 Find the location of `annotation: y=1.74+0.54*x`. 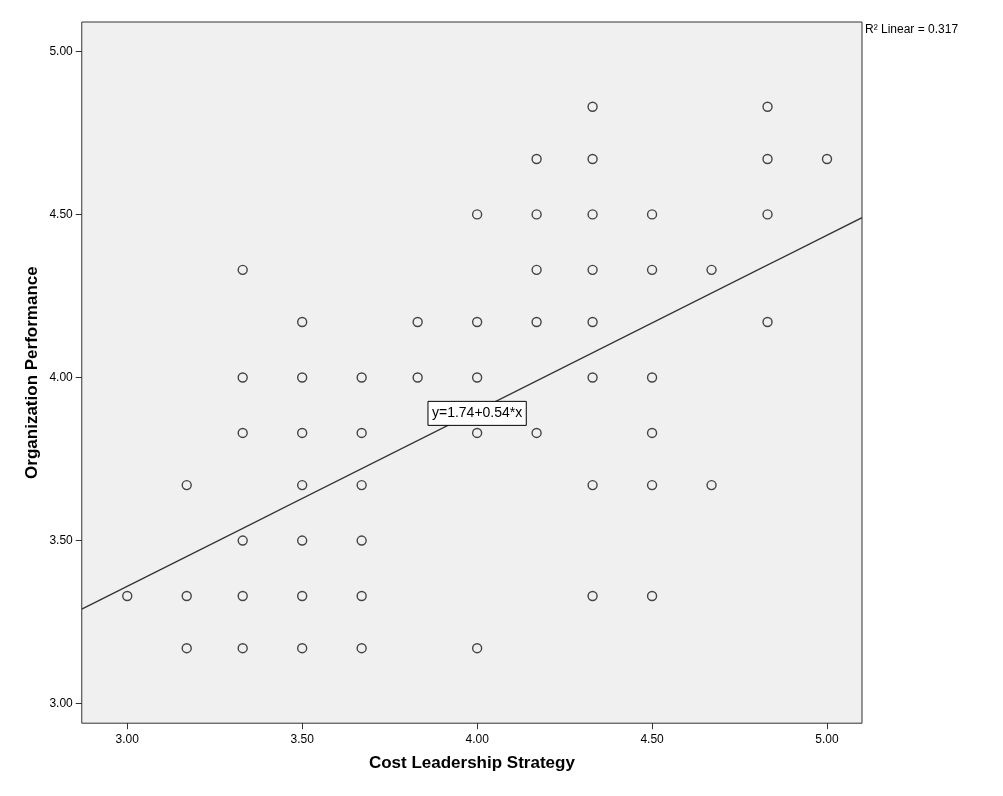

annotation: y=1.74+0.54*x is located at coordinates (477, 412).